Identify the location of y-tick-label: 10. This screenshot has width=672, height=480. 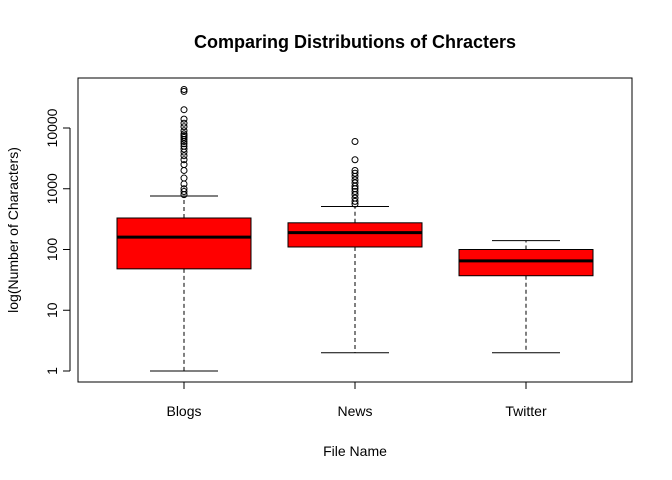
(52, 310).